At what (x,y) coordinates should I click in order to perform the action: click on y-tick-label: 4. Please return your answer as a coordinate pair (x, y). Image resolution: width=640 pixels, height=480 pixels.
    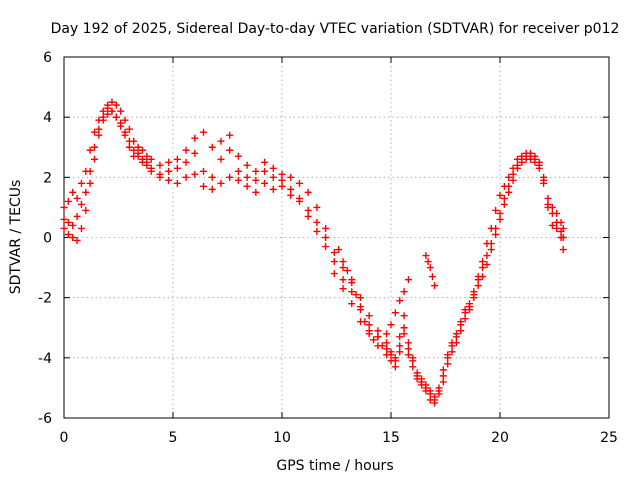
    Looking at the image, I should click on (47, 118).